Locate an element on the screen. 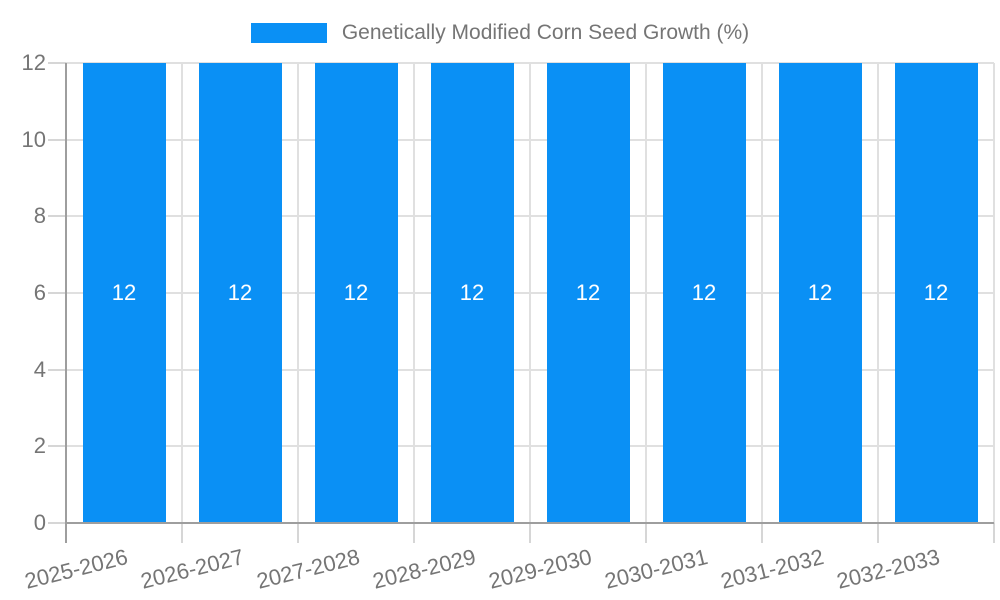 The image size is (1000, 600). y-axis-label: 0 is located at coordinates (39, 522).